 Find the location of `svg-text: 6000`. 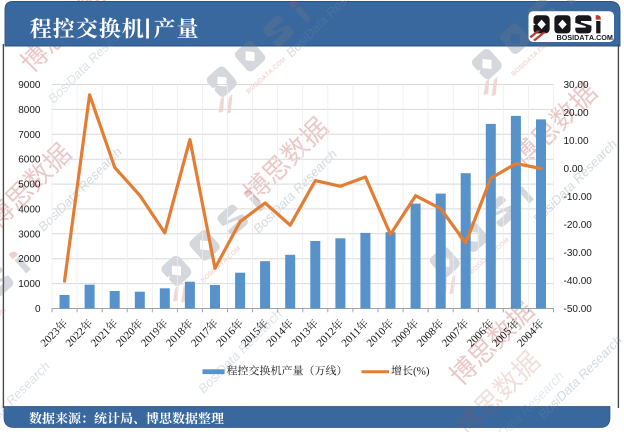

svg-text: 6000 is located at coordinates (29, 160).